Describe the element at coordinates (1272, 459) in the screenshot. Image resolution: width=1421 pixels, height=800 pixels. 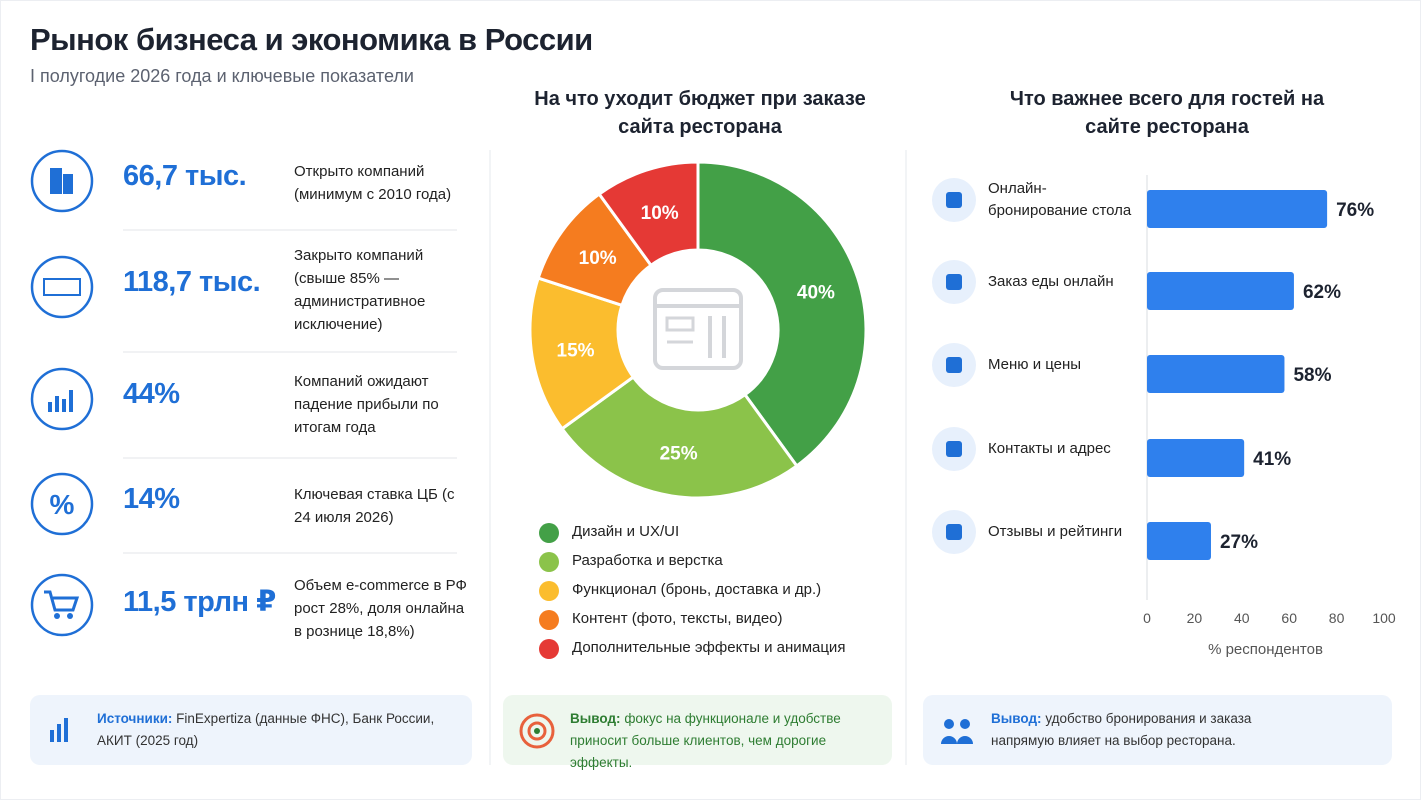
I see `value-label: 41%` at that location.